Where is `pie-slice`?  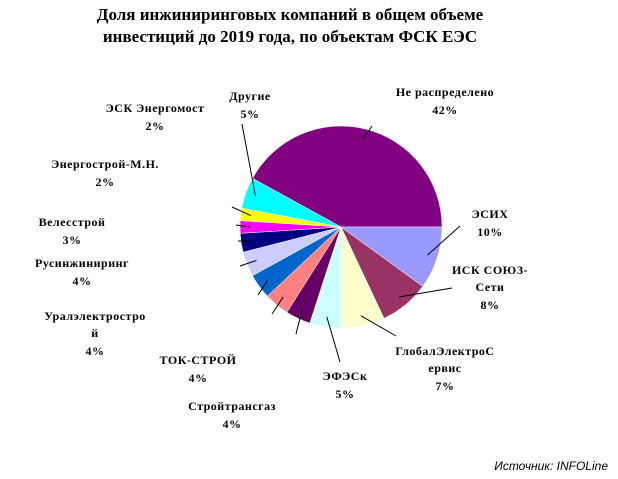 pie-slice is located at coordinates (347, 176).